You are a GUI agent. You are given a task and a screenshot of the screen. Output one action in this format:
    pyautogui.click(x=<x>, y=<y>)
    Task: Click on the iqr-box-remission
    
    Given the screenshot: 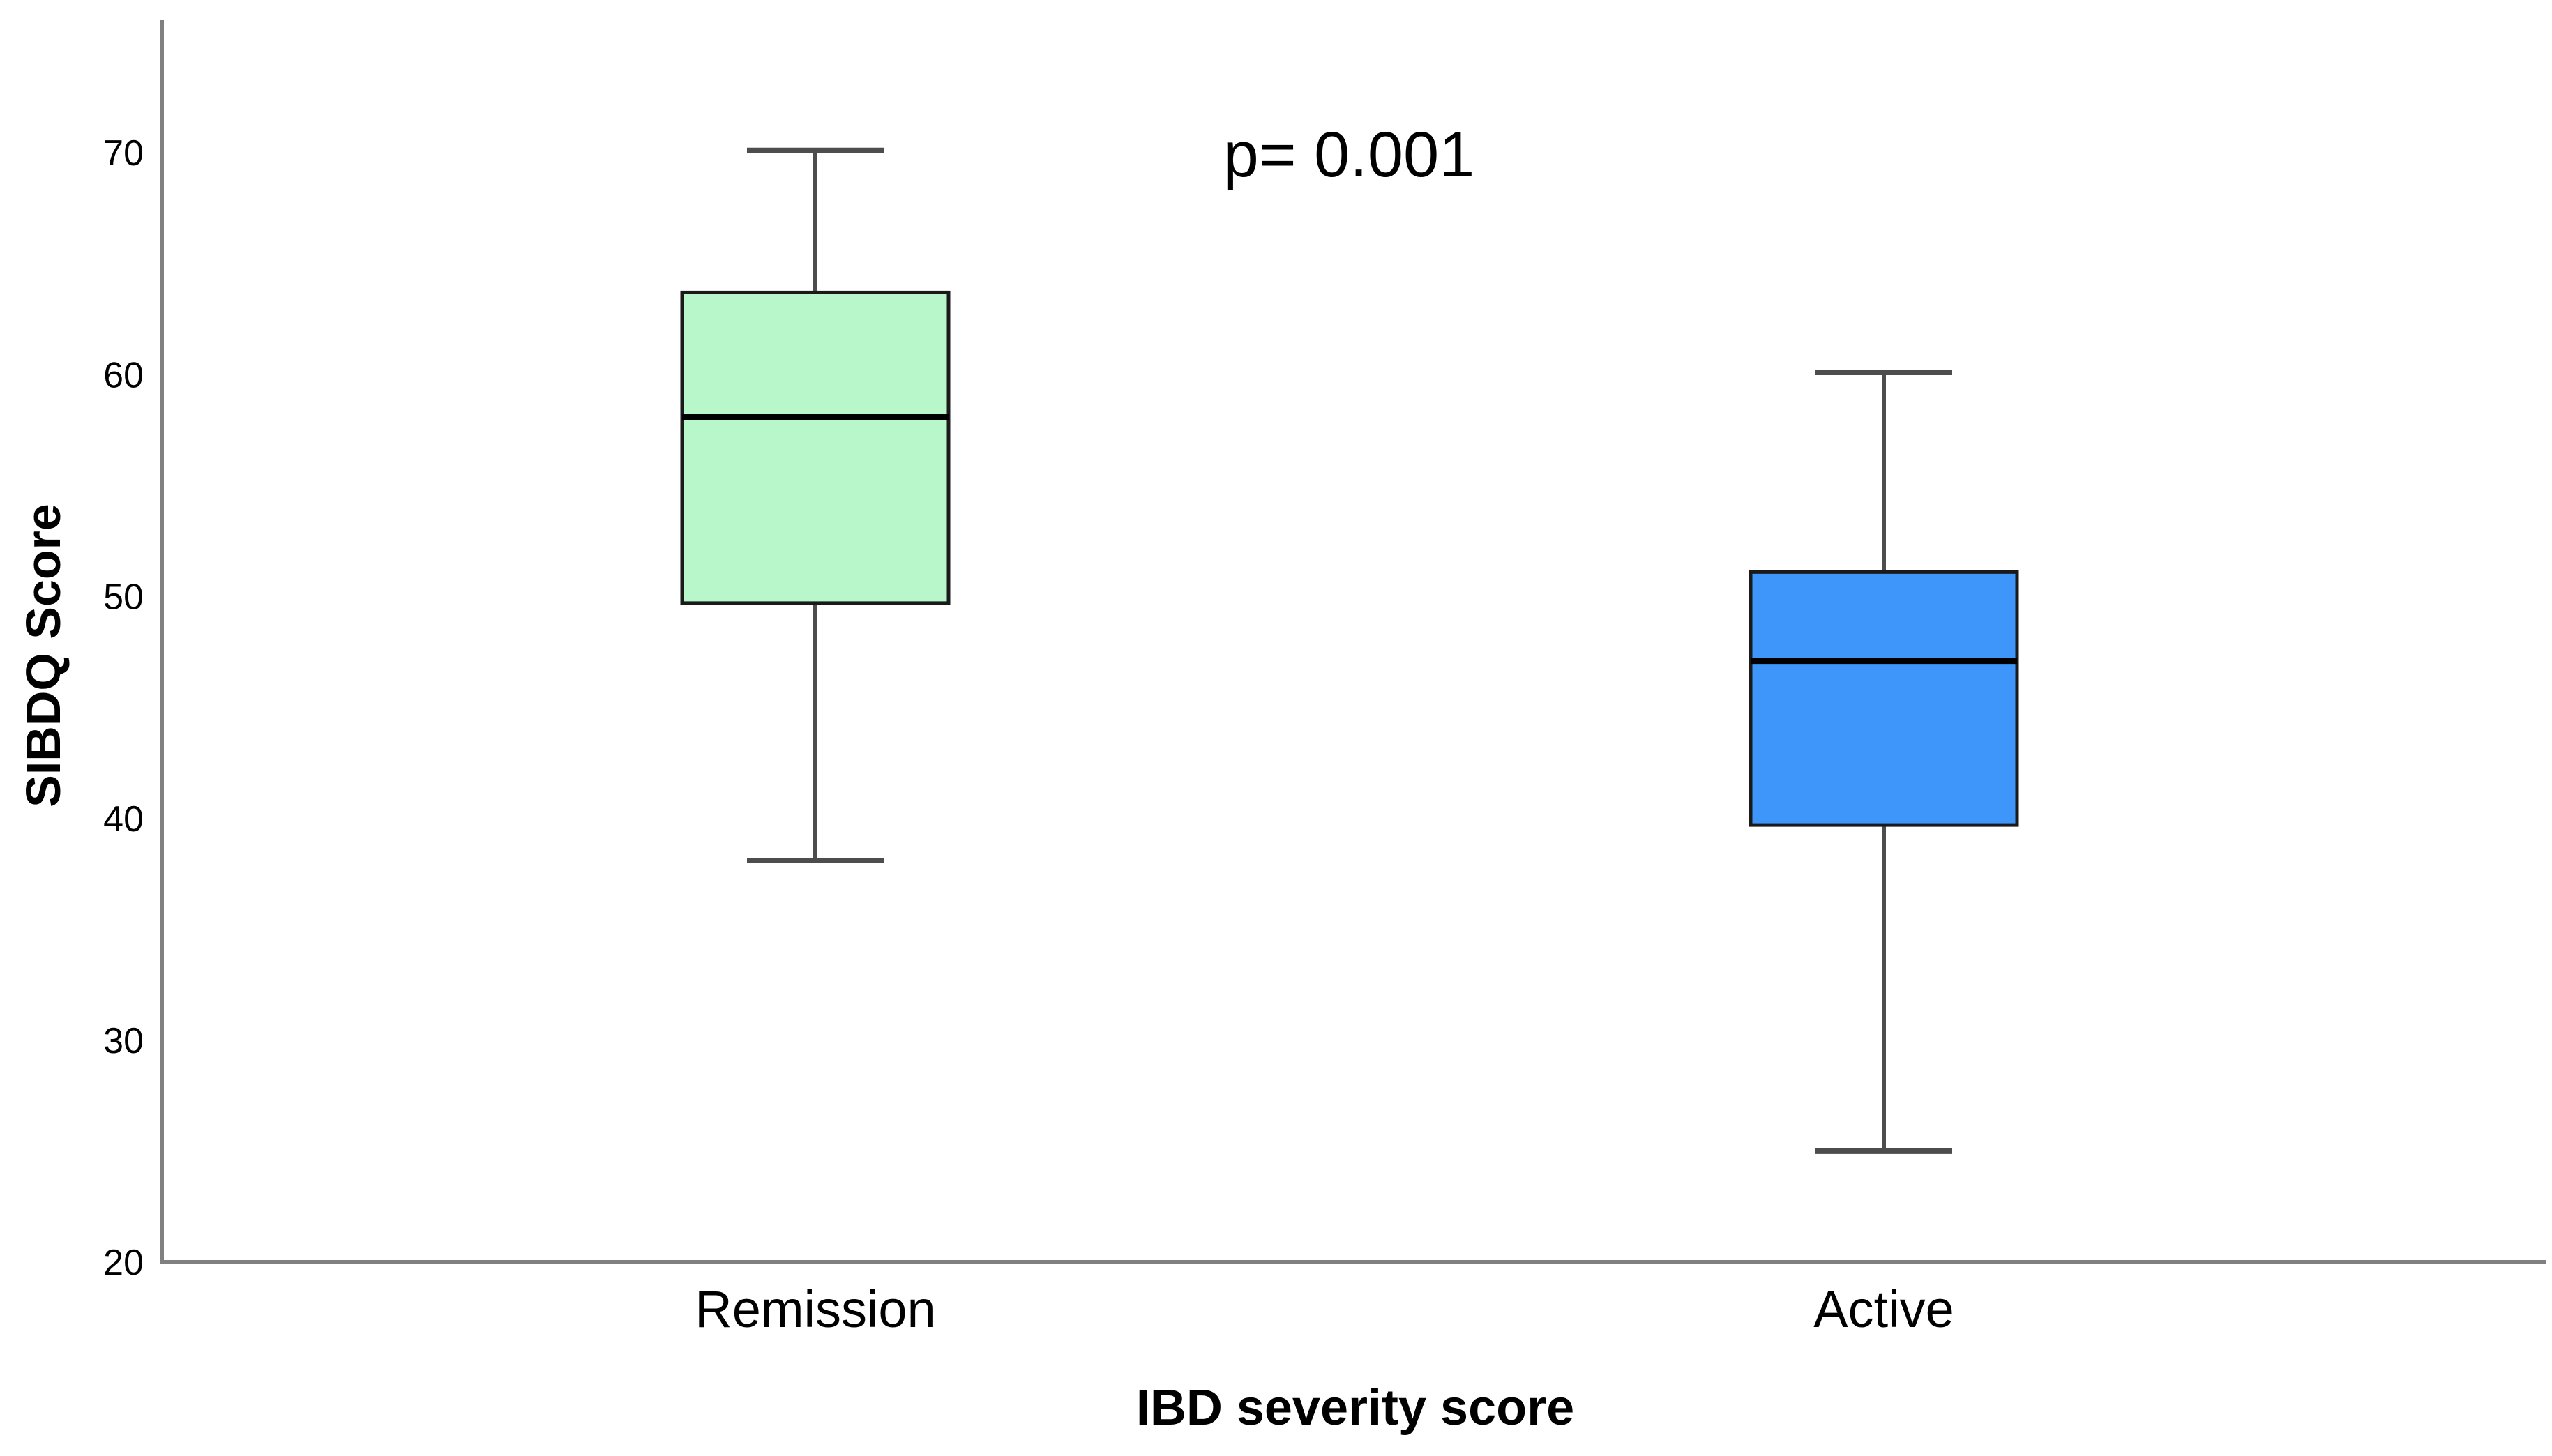 What is the action you would take?
    pyautogui.click(x=815, y=447)
    